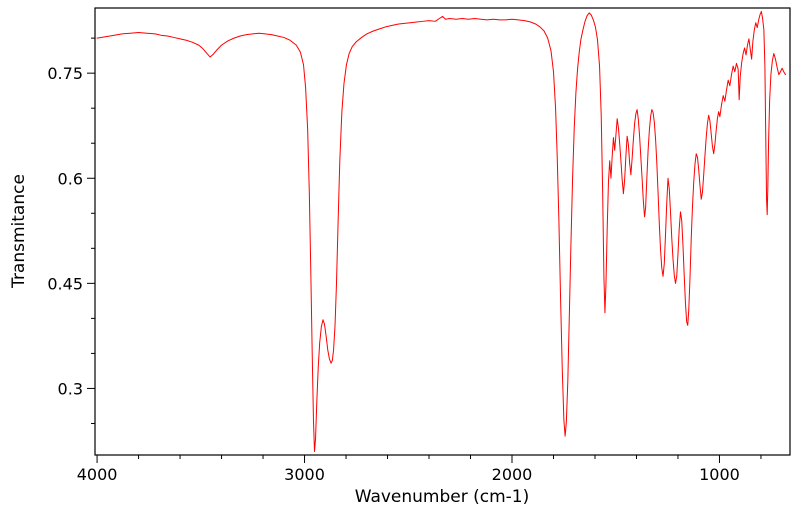 This screenshot has height=516, width=799. Describe the element at coordinates (512, 474) in the screenshot. I see `x-tick-label: 2000` at that location.